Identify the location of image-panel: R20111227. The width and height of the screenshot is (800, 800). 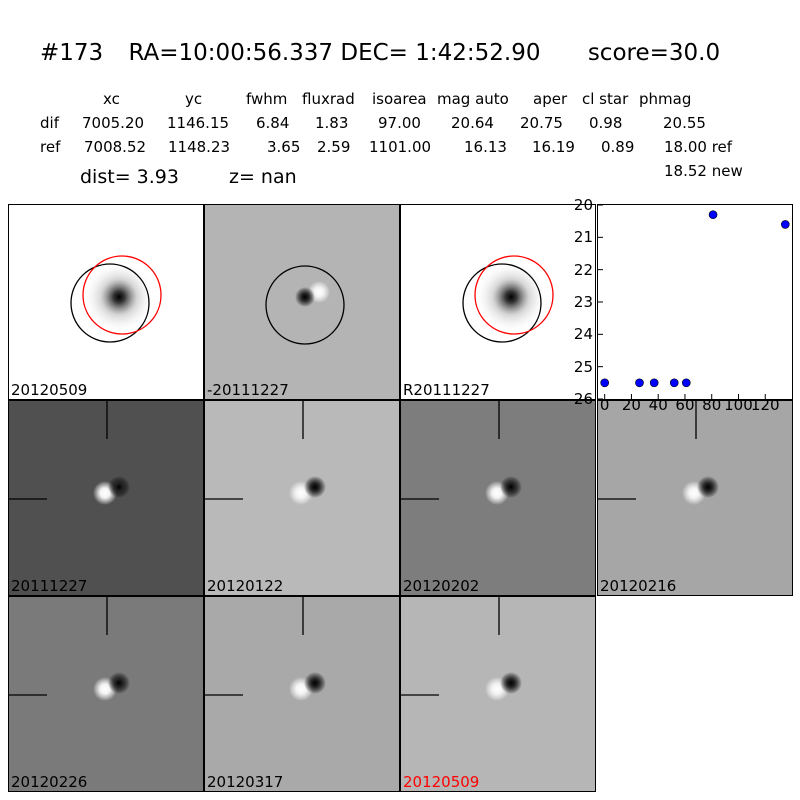
(498, 302).